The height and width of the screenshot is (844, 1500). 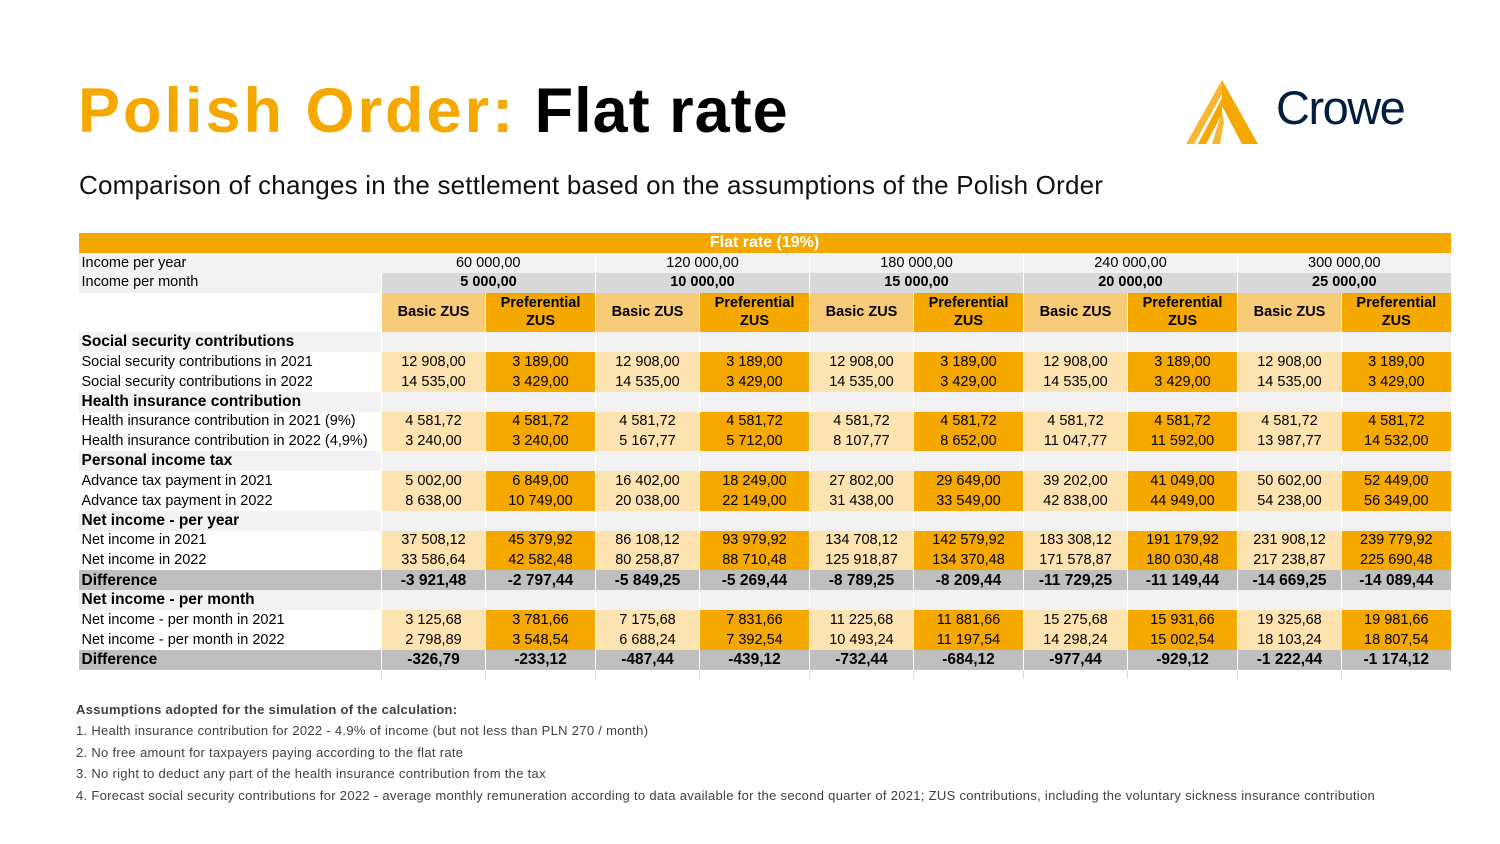 I want to click on cell-value: 33 549,00, so click(x=968, y=500).